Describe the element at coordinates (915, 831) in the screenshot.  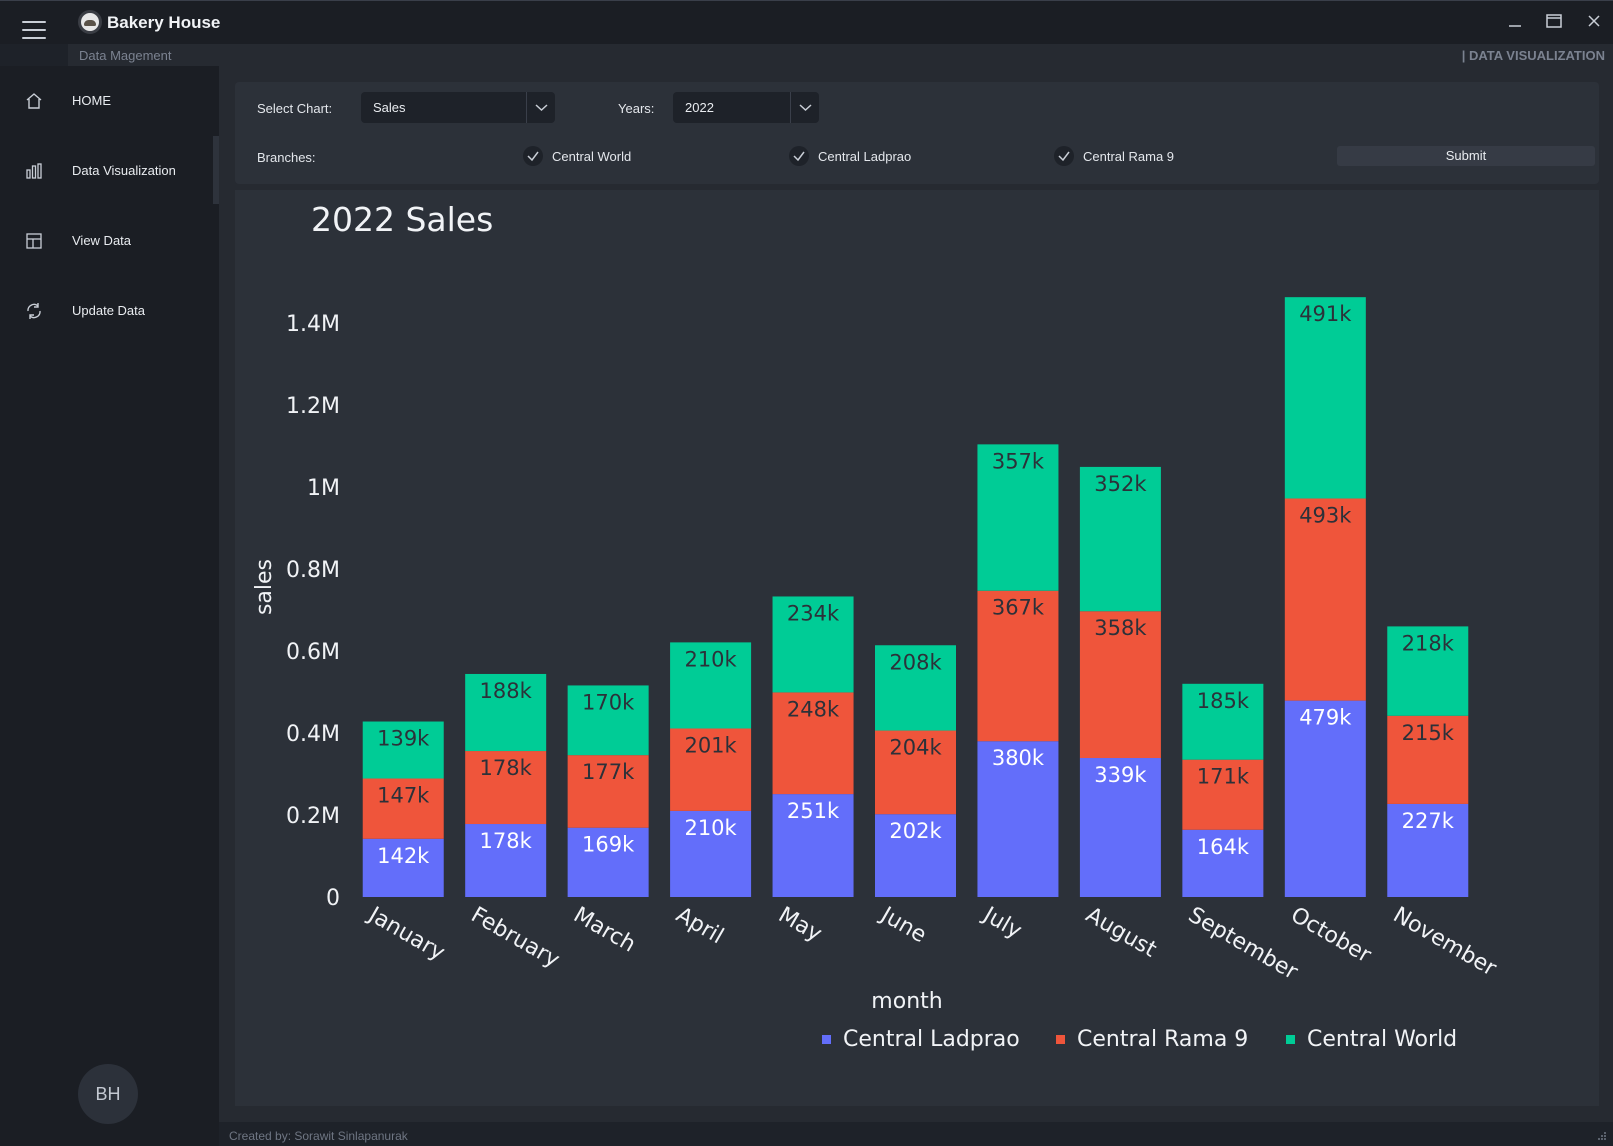
I see `bar-data-label: 202k` at that location.